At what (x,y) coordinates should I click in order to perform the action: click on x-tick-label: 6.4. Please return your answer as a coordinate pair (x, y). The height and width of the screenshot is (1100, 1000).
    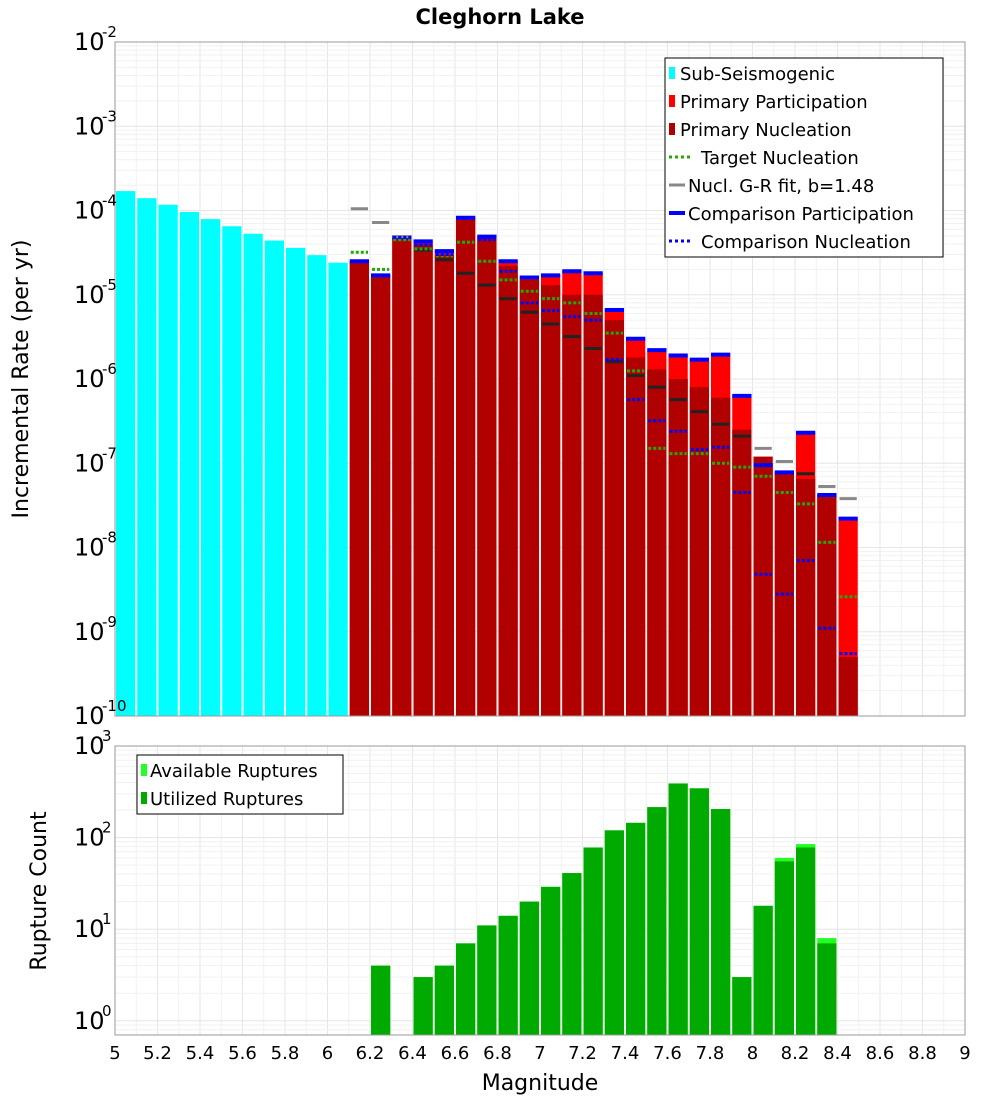
    Looking at the image, I should click on (412, 1053).